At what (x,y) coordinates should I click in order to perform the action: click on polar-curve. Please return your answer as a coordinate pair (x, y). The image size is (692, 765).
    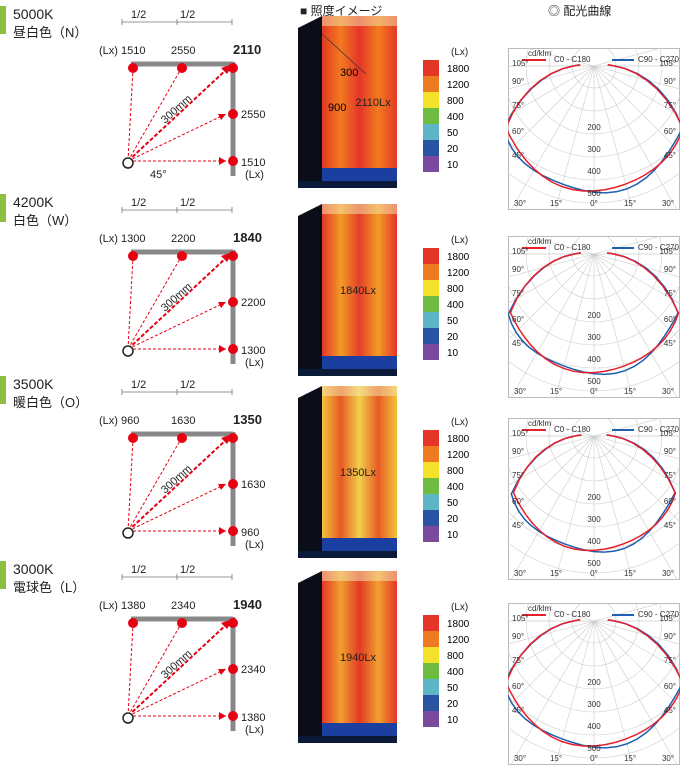
    Looking at the image, I should click on (594, 493).